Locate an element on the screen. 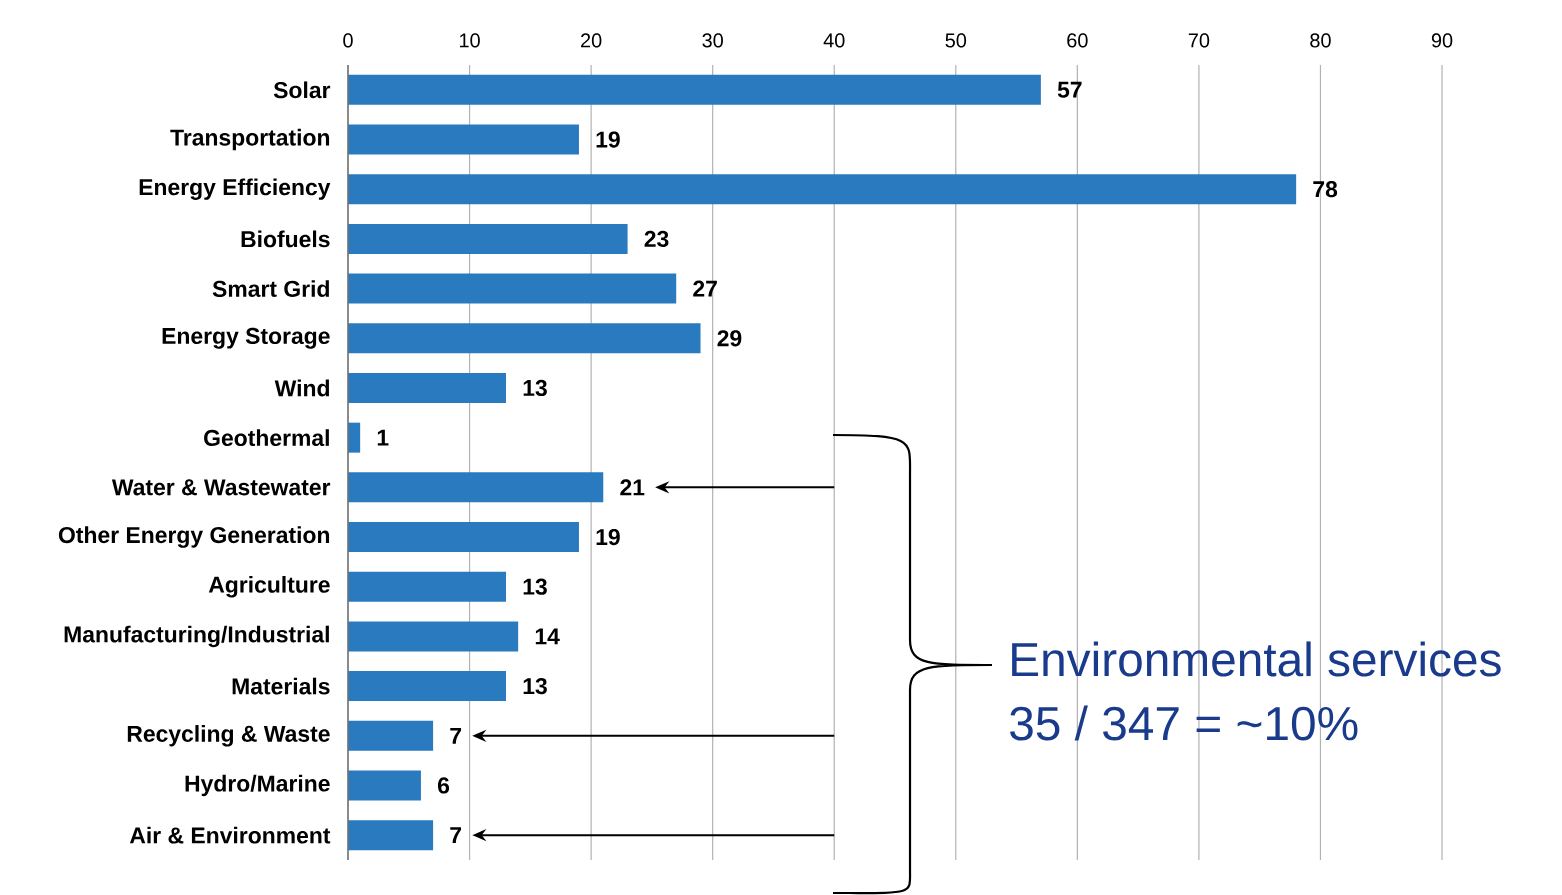 The image size is (1562, 895). x-tick-label: 10 is located at coordinates (470, 40).